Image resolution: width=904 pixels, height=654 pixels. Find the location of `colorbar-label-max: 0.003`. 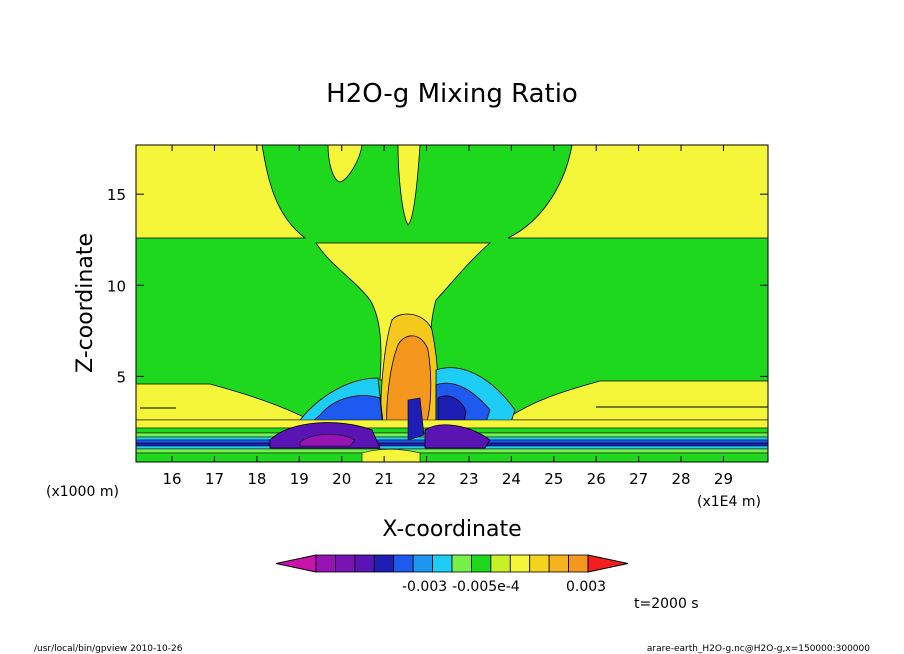

colorbar-label-max: 0.003 is located at coordinates (586, 587).